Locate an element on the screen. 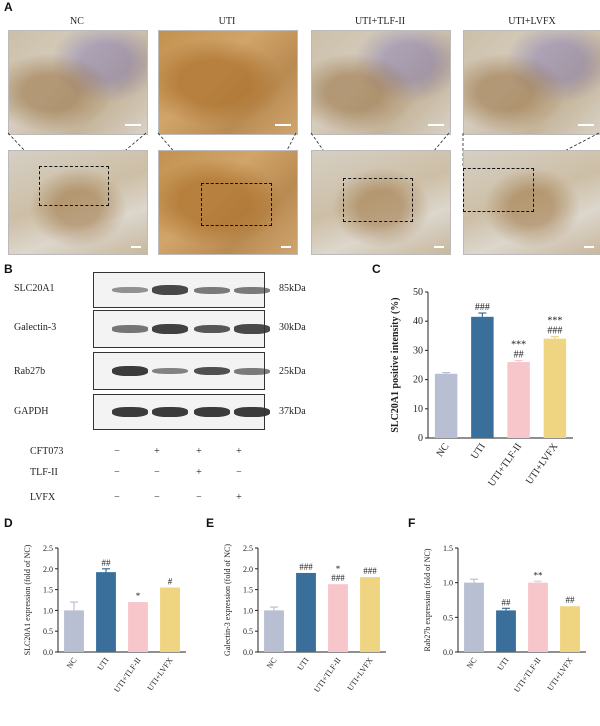 The image size is (600, 726). blot-label-gapdh: GAPDH is located at coordinates (31, 411).